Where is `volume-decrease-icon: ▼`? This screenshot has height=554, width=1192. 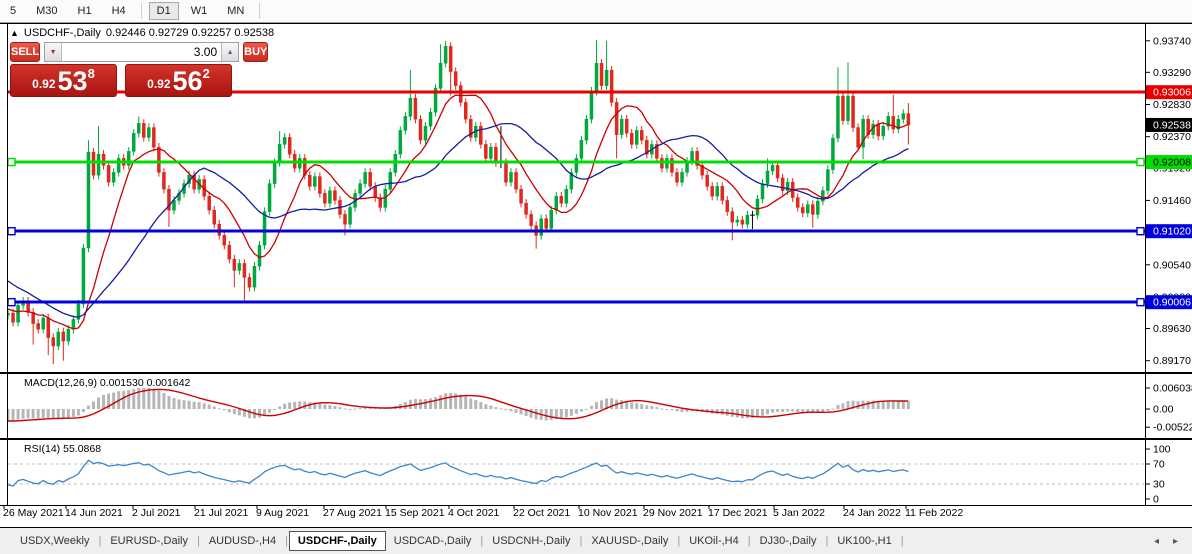 volume-decrease-icon: ▼ is located at coordinates (54, 52).